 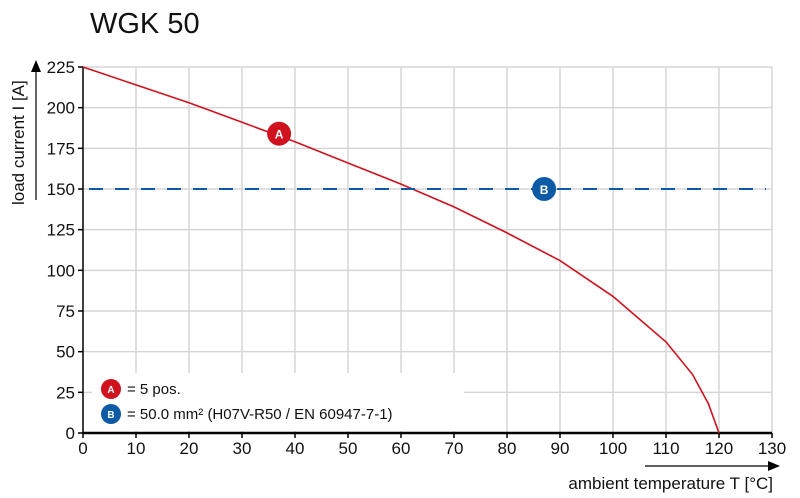 I want to click on x-tick-label: 130, so click(x=772, y=448).